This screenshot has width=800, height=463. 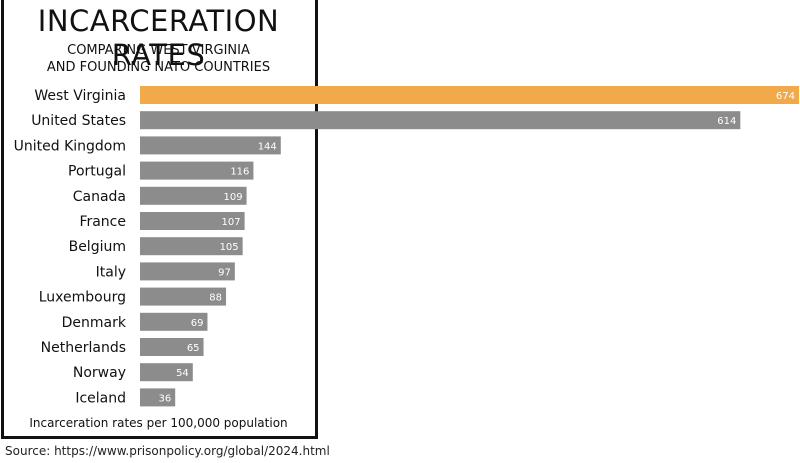 What do you see at coordinates (94, 323) in the screenshot?
I see `category-label-denmark: Denmark` at bounding box center [94, 323].